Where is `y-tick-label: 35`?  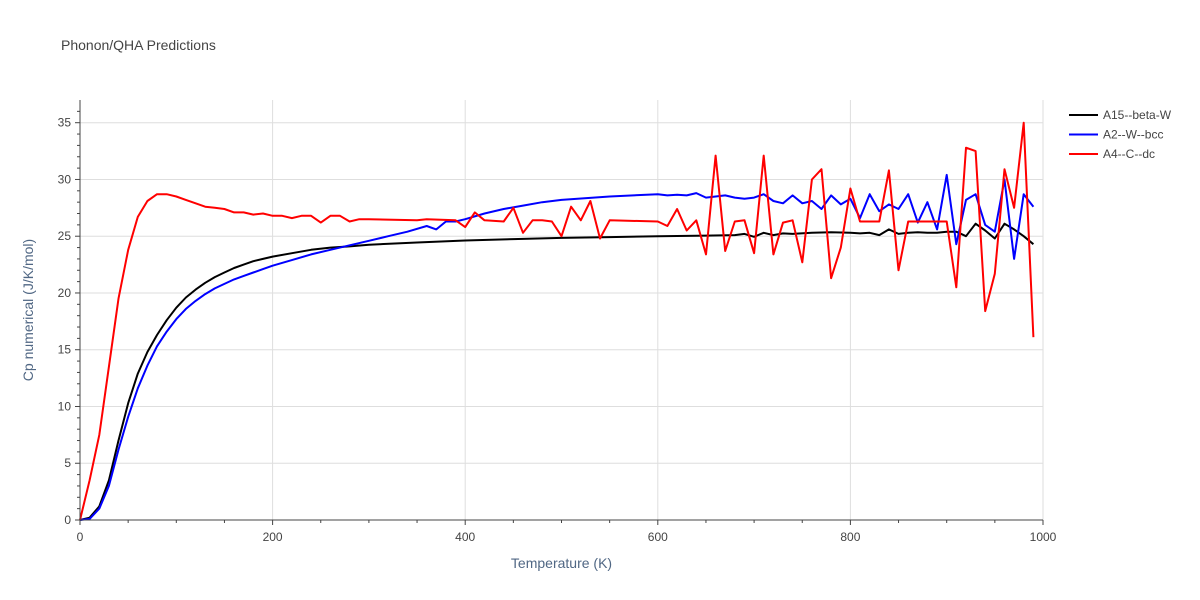
y-tick-label: 35 is located at coordinates (65, 123).